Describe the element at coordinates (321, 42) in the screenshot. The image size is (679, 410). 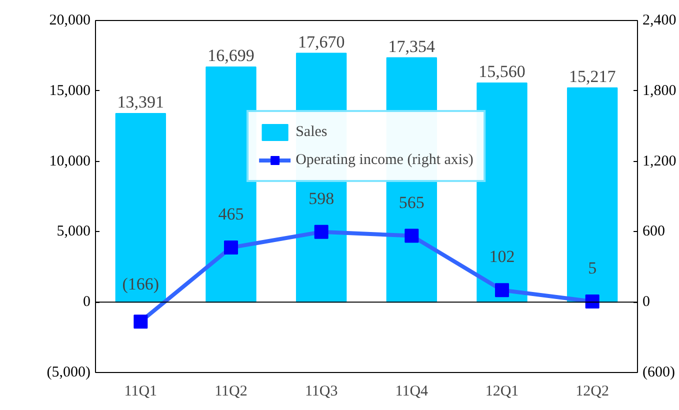
I see `data-label: 17,670` at that location.